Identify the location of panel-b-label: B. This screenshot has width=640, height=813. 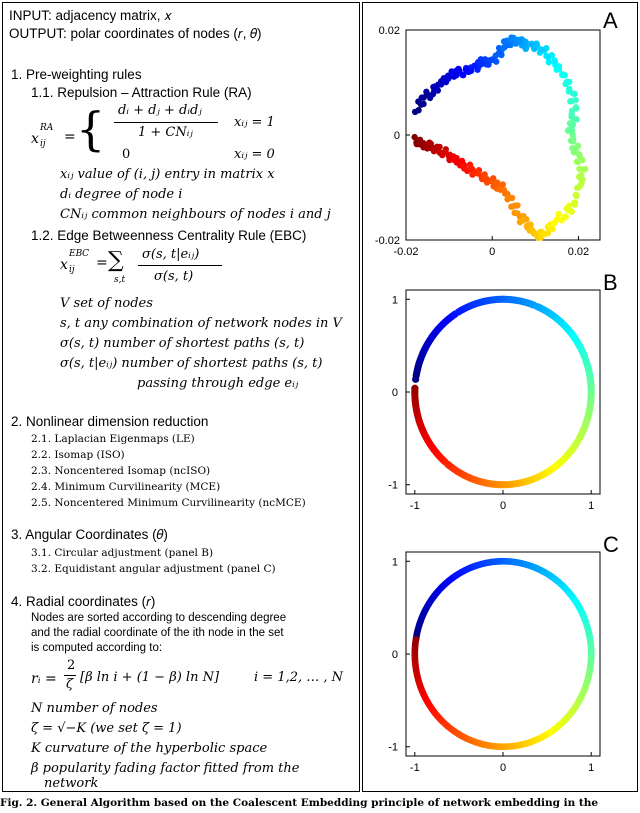
(610, 282).